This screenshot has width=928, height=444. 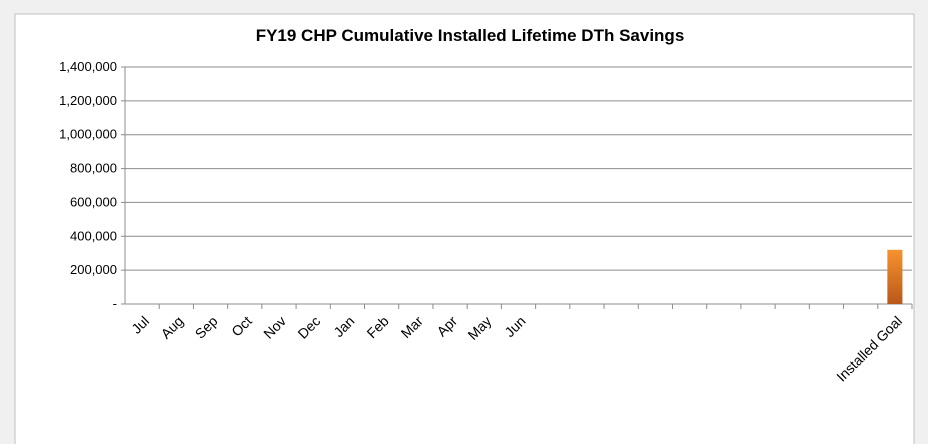 I want to click on y-tick-label: 400,000, so click(x=93, y=235).